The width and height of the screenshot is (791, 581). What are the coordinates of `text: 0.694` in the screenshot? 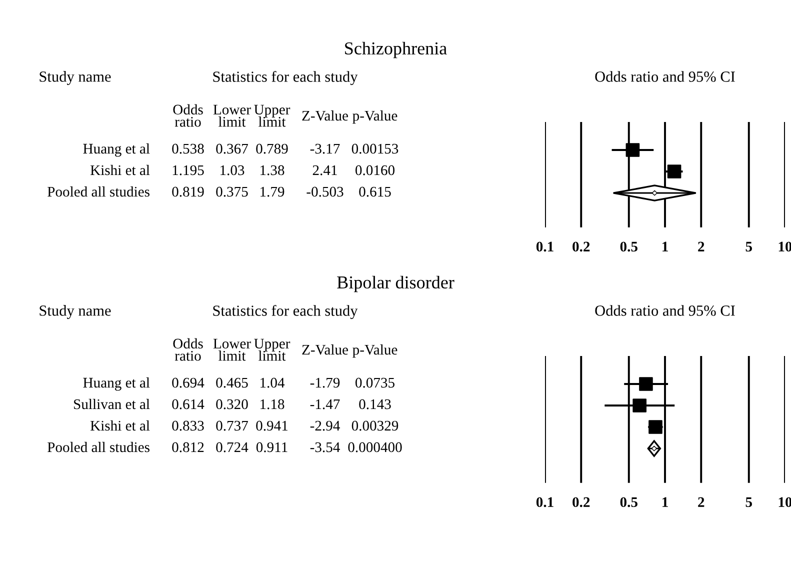 It's located at (188, 383).